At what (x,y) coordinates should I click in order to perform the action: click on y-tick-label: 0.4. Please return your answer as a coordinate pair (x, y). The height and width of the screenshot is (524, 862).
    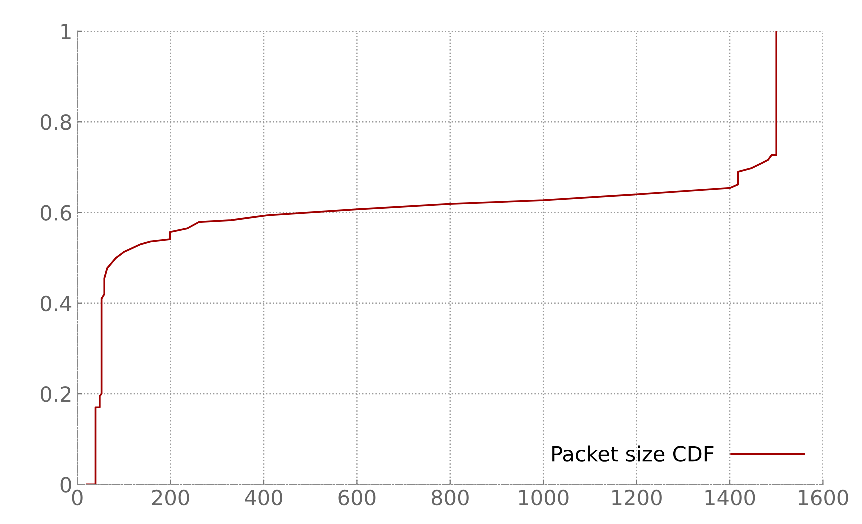
    Looking at the image, I should click on (56, 304).